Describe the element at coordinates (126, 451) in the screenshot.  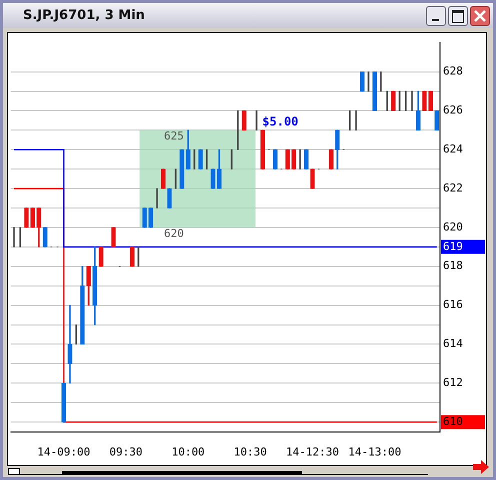
I see `x-tick-label: 09:30` at that location.